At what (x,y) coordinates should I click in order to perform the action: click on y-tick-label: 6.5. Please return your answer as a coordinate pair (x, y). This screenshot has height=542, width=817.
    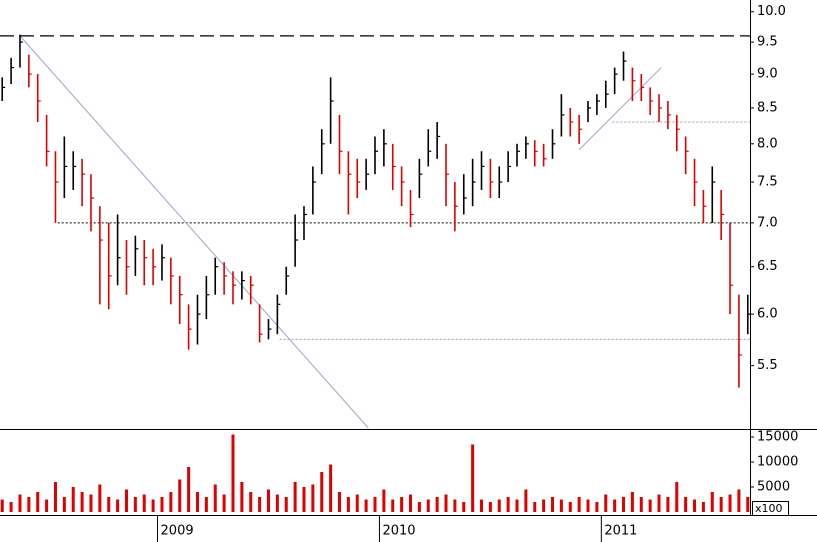
    Looking at the image, I should click on (767, 266).